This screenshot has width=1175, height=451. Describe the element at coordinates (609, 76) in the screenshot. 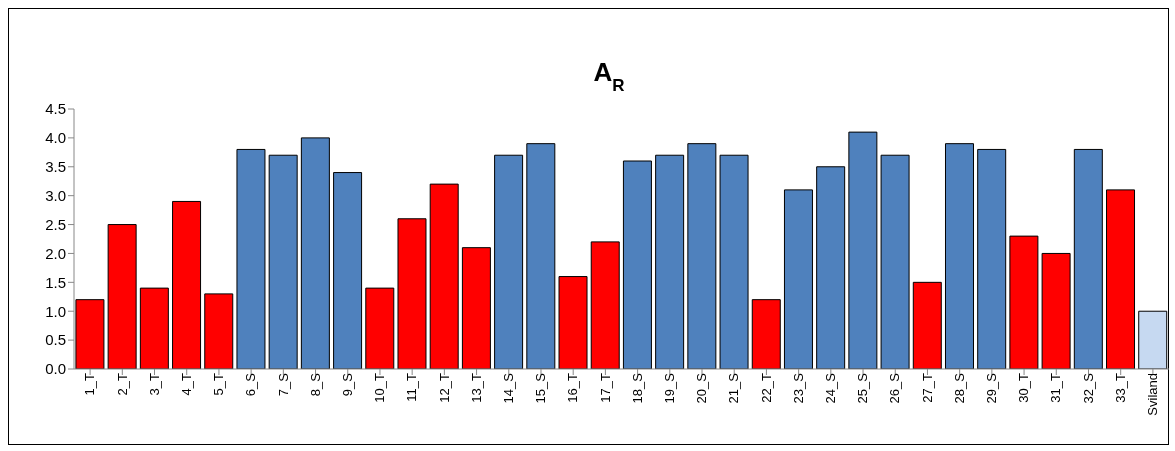

I see `chart-title: A$_{R}$` at that location.